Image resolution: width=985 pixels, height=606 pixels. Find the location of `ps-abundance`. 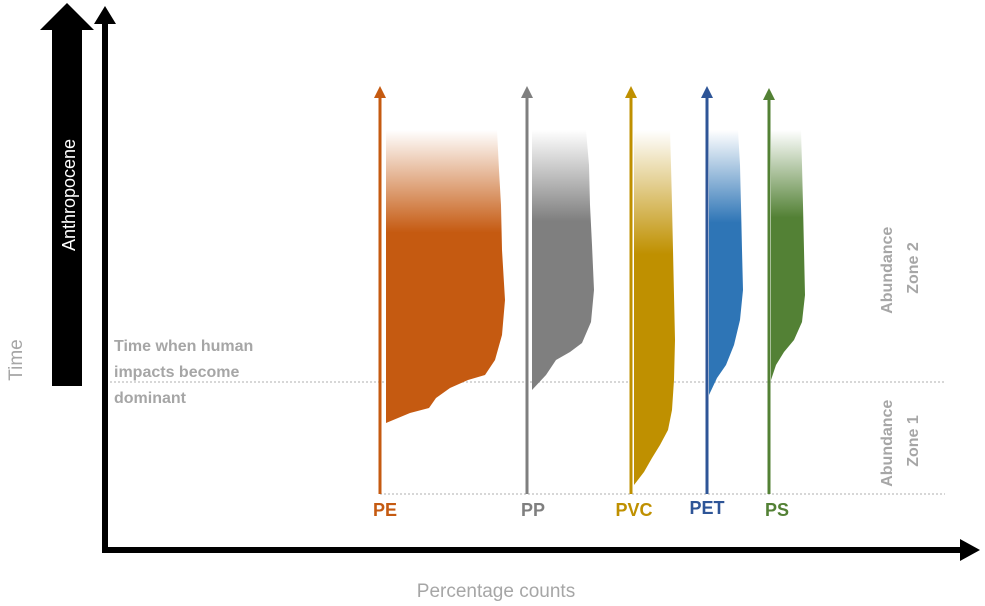

ps-abundance is located at coordinates (784, 291).